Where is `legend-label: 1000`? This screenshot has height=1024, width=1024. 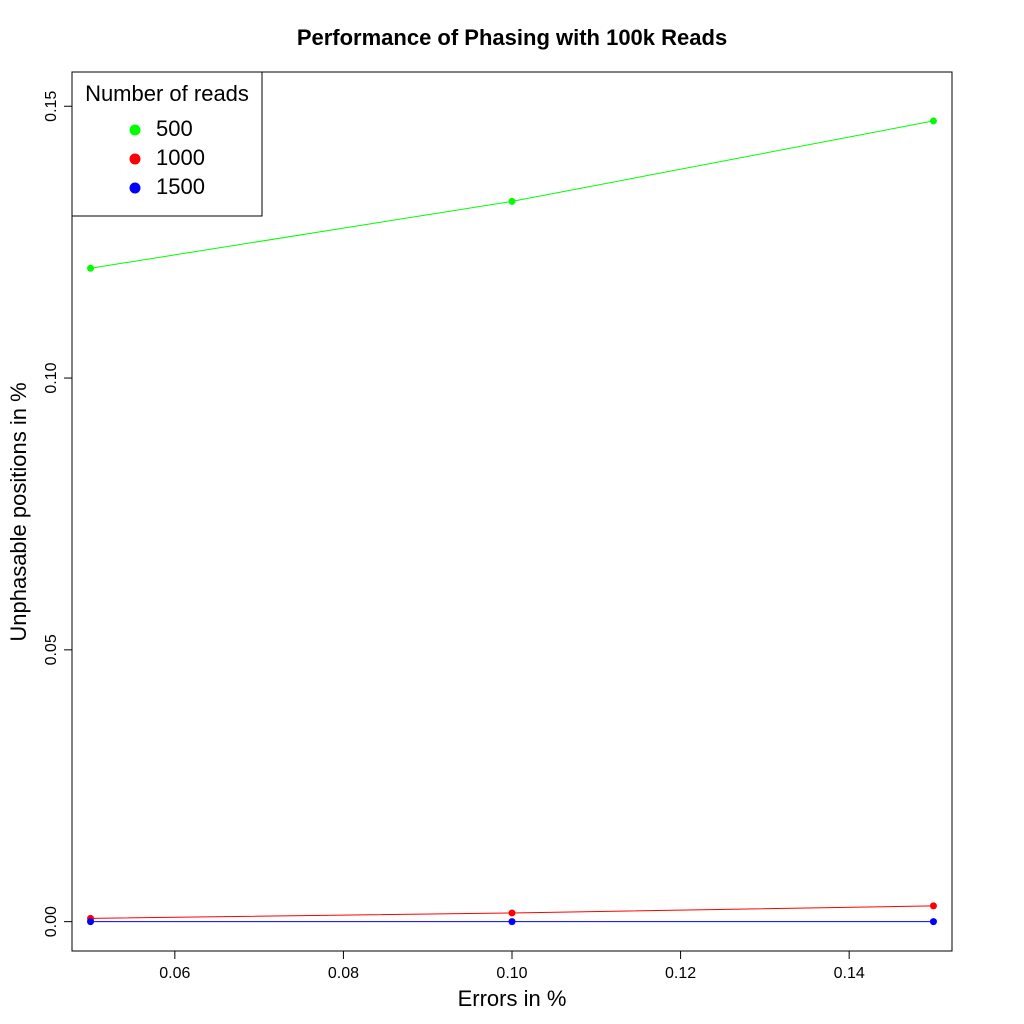
legend-label: 1000 is located at coordinates (180, 157).